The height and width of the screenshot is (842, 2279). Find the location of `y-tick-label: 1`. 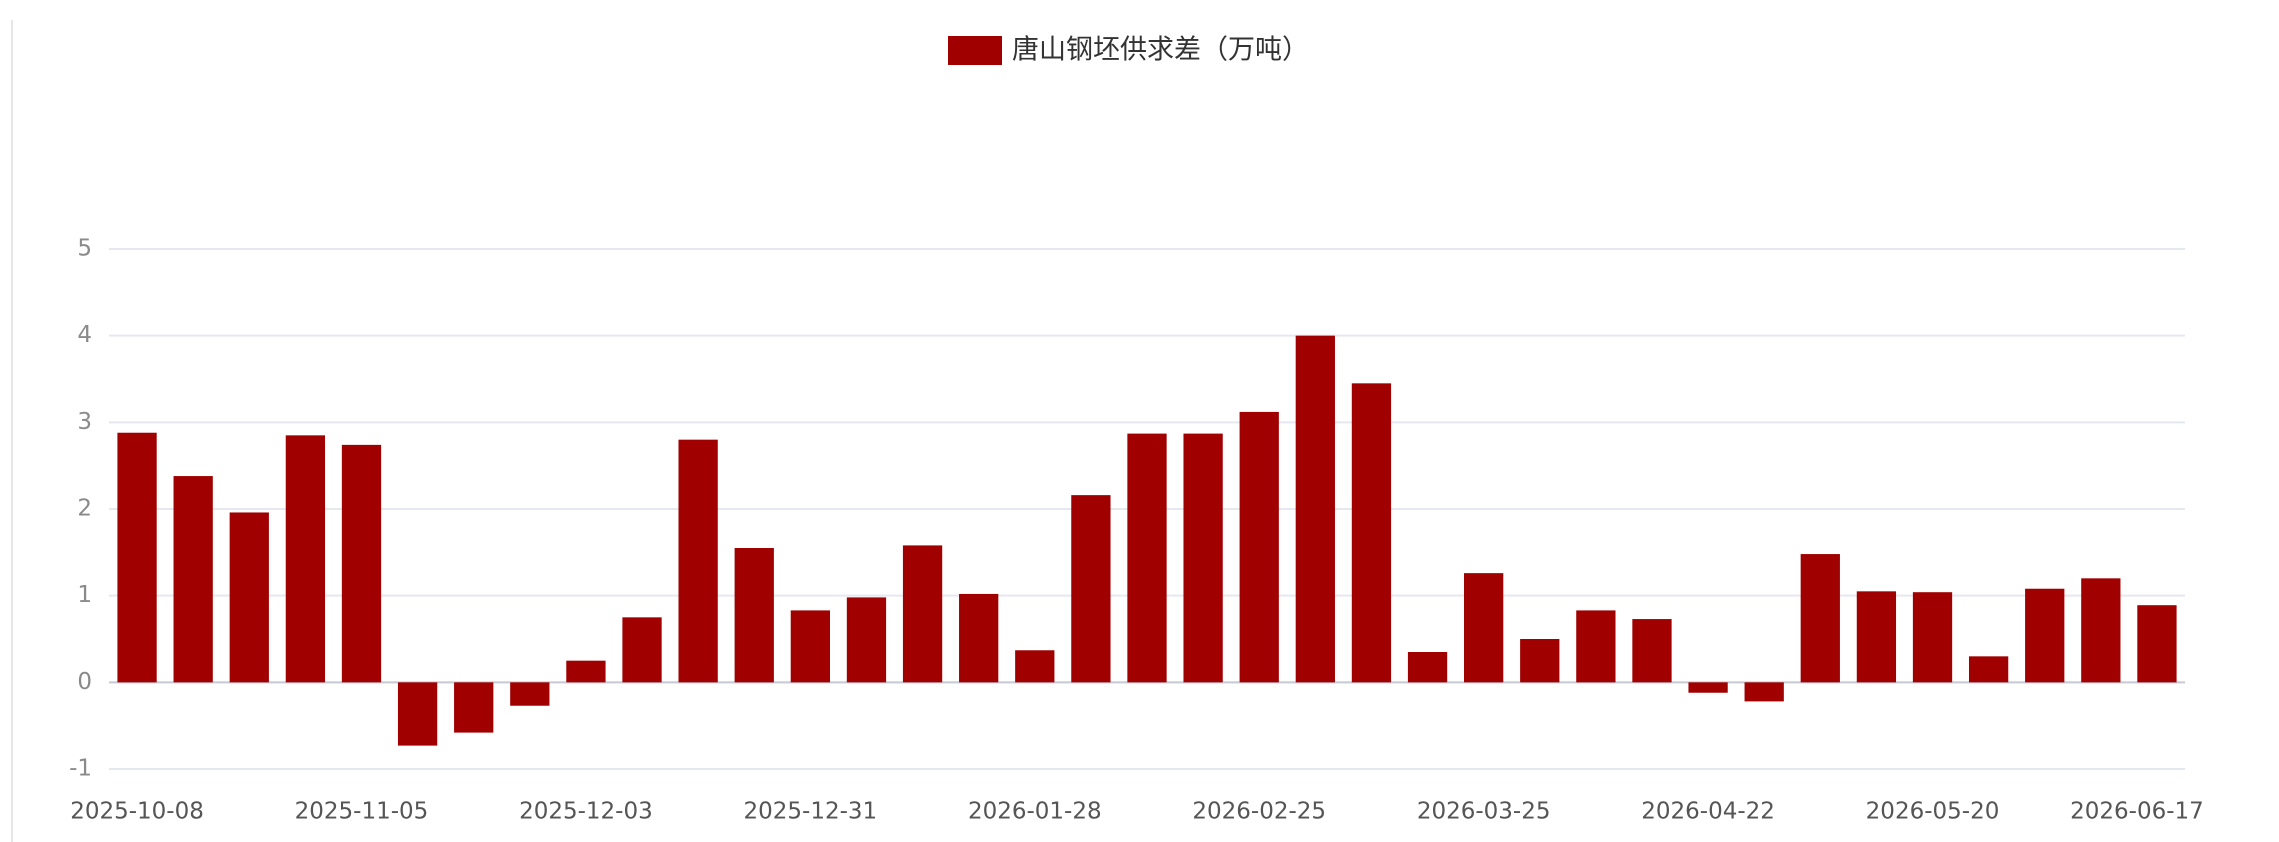

y-tick-label: 1 is located at coordinates (84, 595).